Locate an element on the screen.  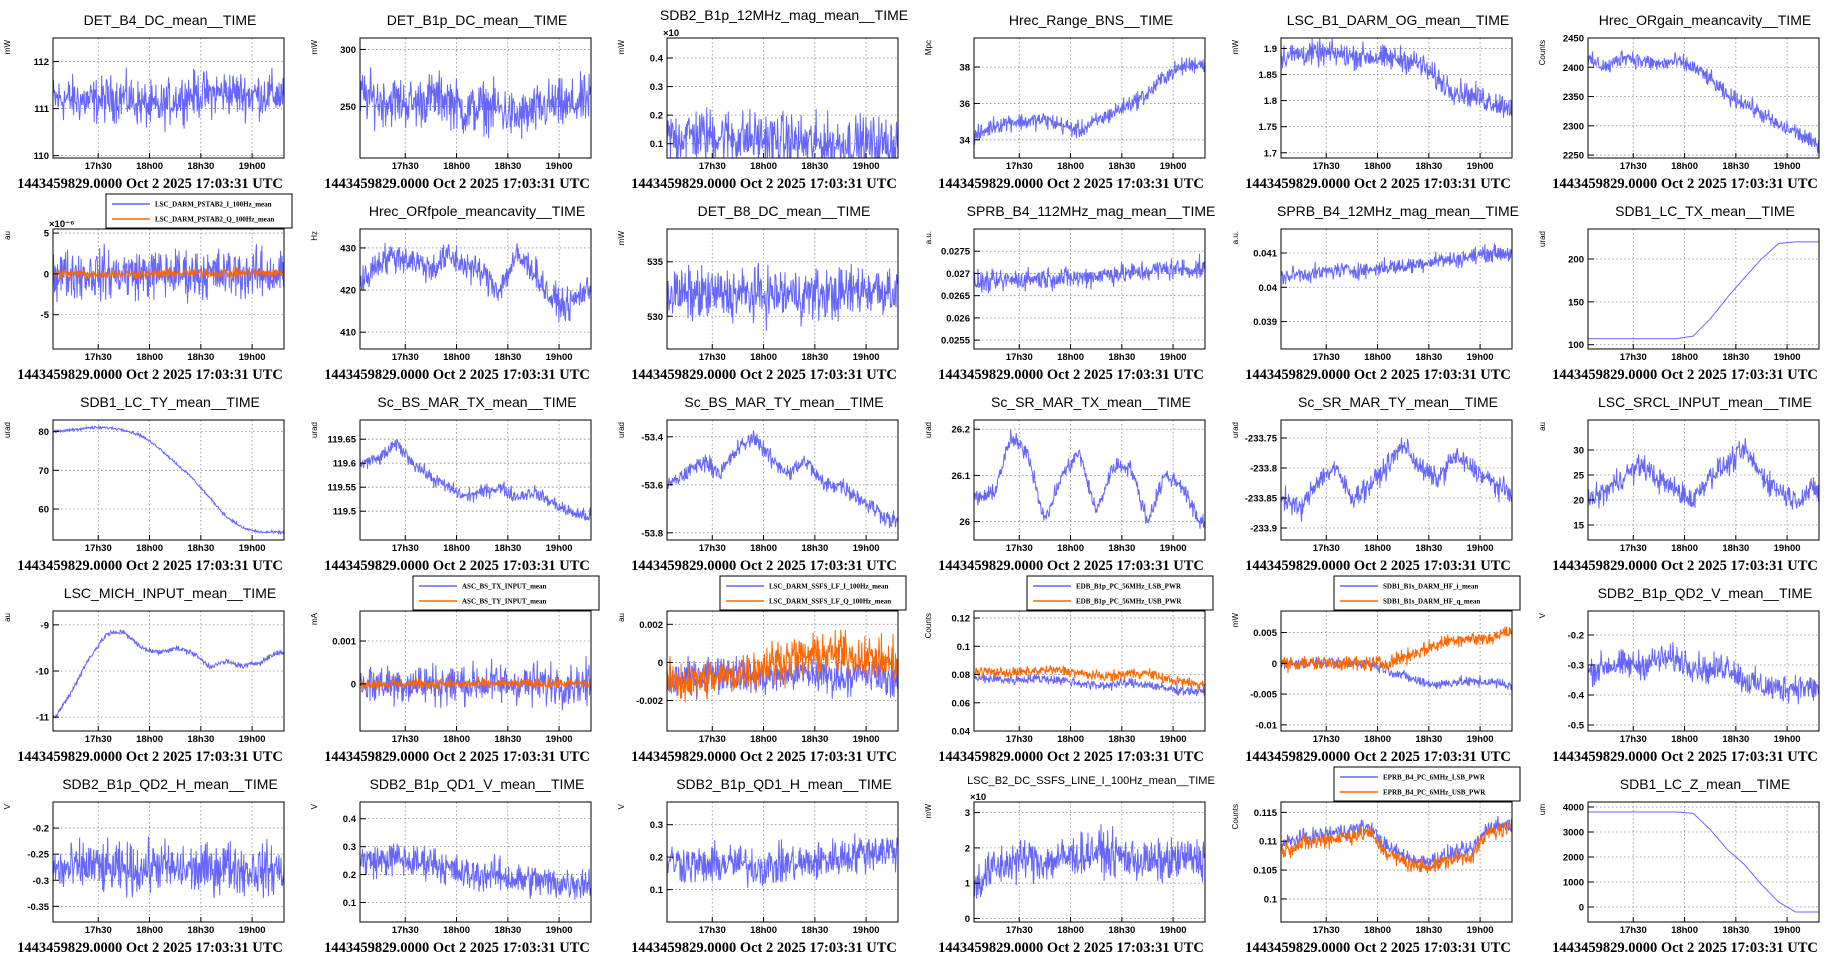
y-tick-label: -233.85 is located at coordinates (1261, 499).